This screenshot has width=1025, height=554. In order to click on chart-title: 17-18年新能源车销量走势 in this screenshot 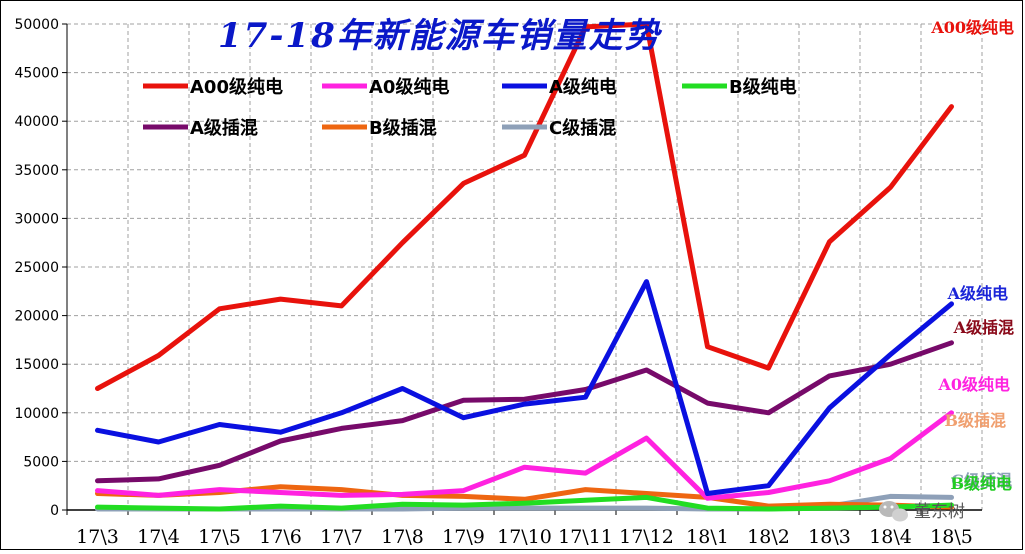, I will do `click(440, 36)`.